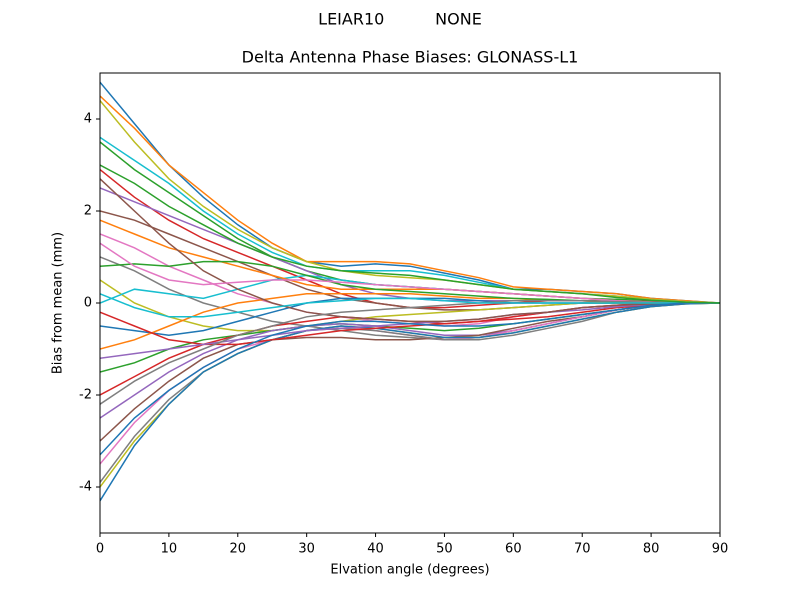 The image size is (800, 600). Describe the element at coordinates (651, 549) in the screenshot. I see `x-tick-label: 80` at that location.